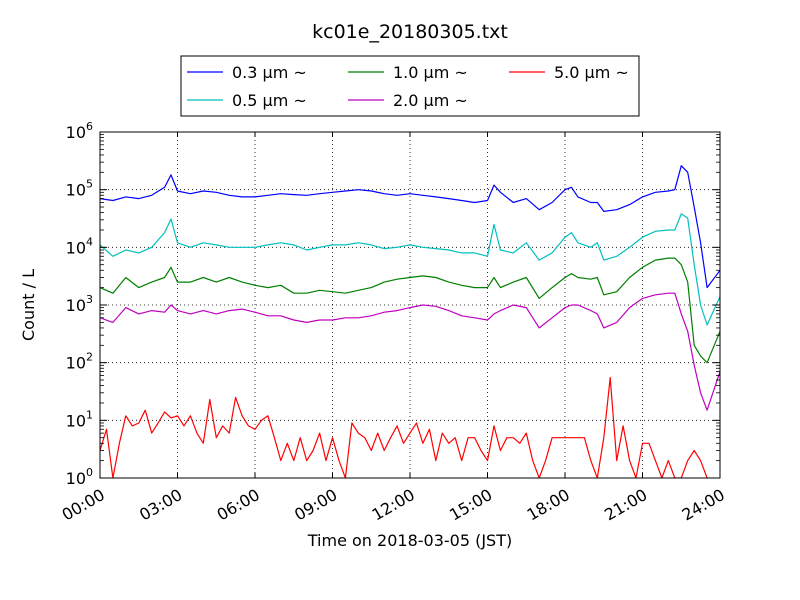 Image resolution: width=800 pixels, height=600 pixels. What do you see at coordinates (79, 246) in the screenshot?
I see `y-tick-label: 10⁴` at bounding box center [79, 246].